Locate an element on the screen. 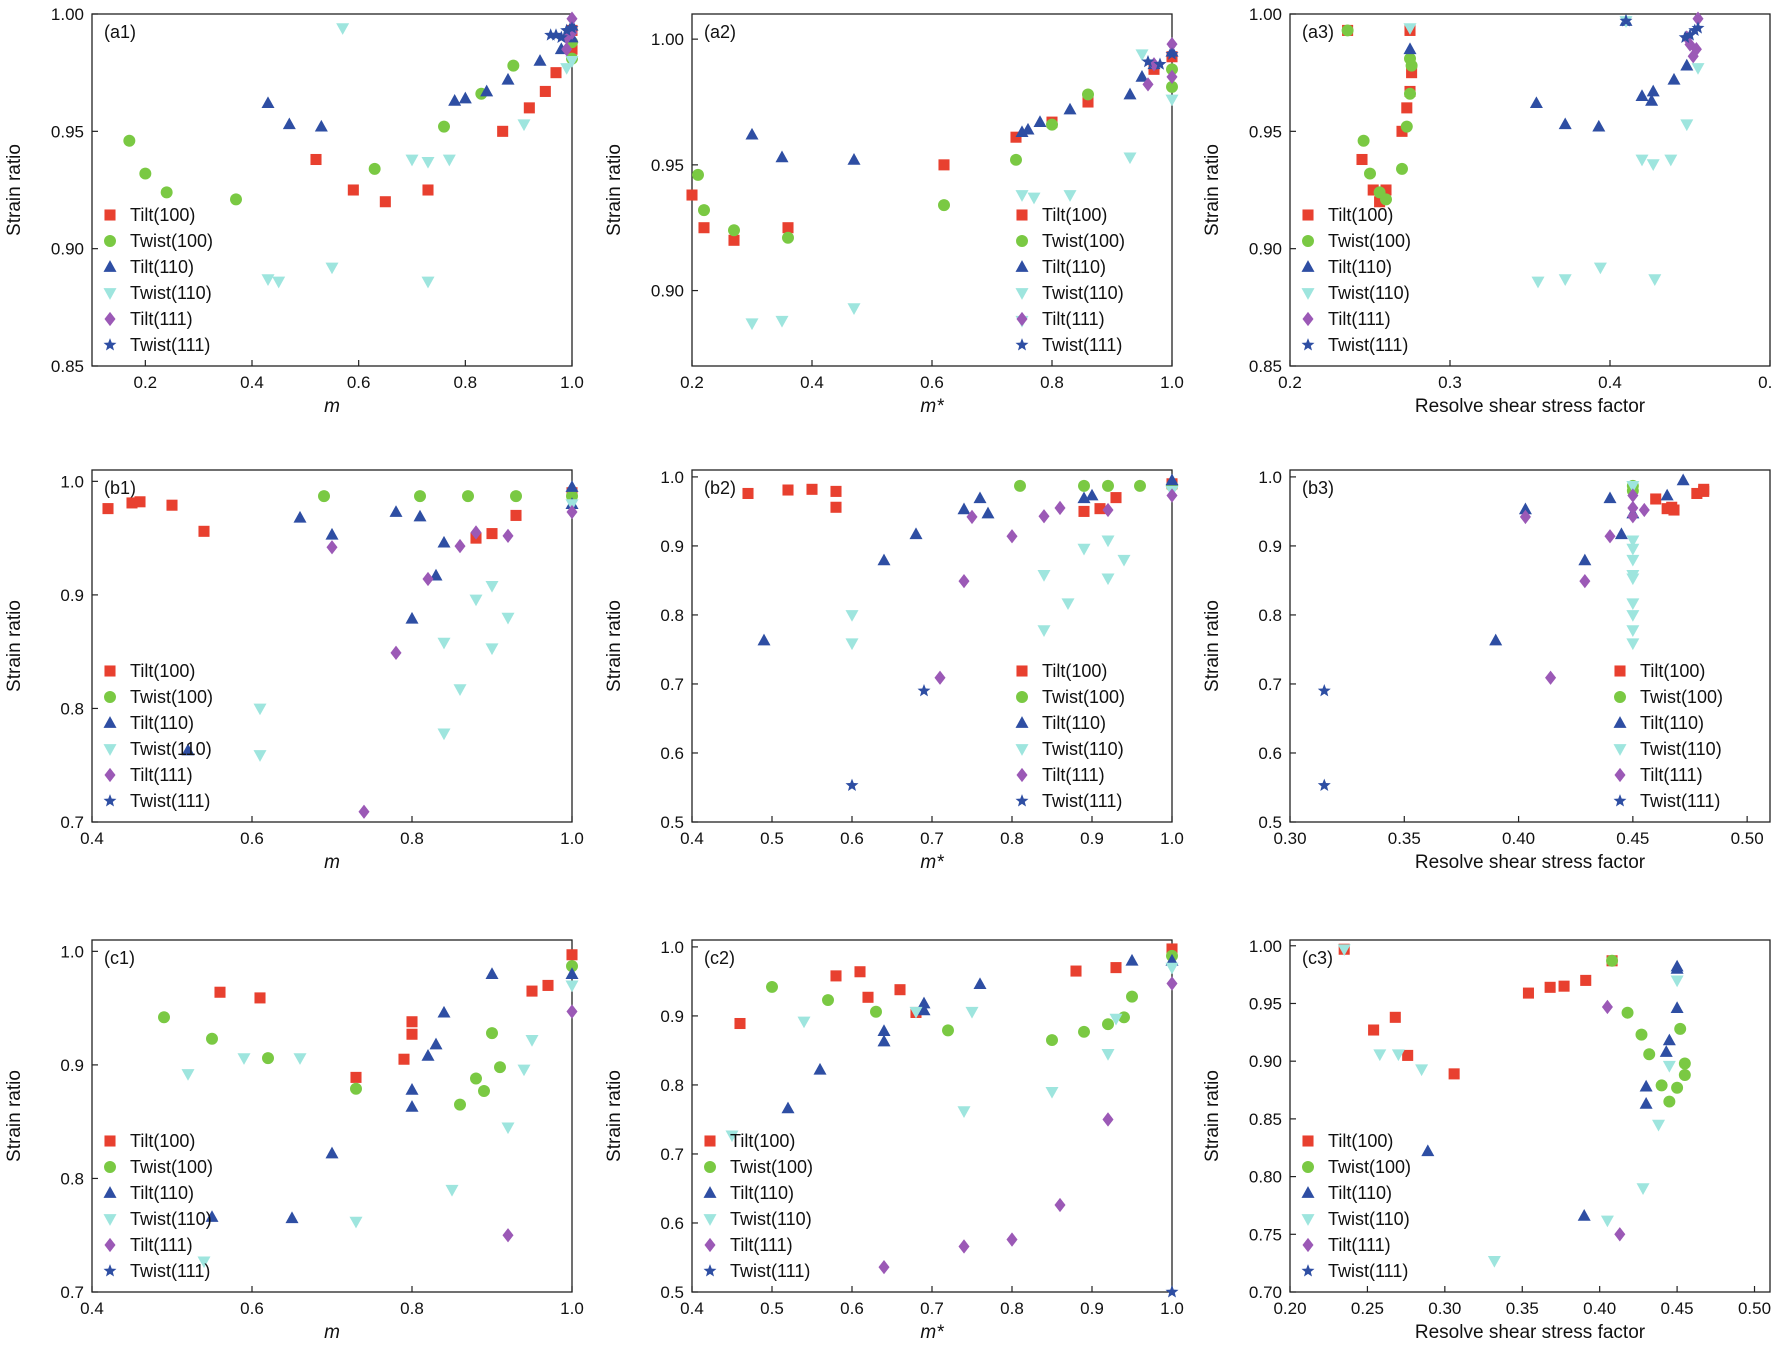 The height and width of the screenshot is (1370, 1772). x-axis-title: m is located at coordinates (332, 1332).